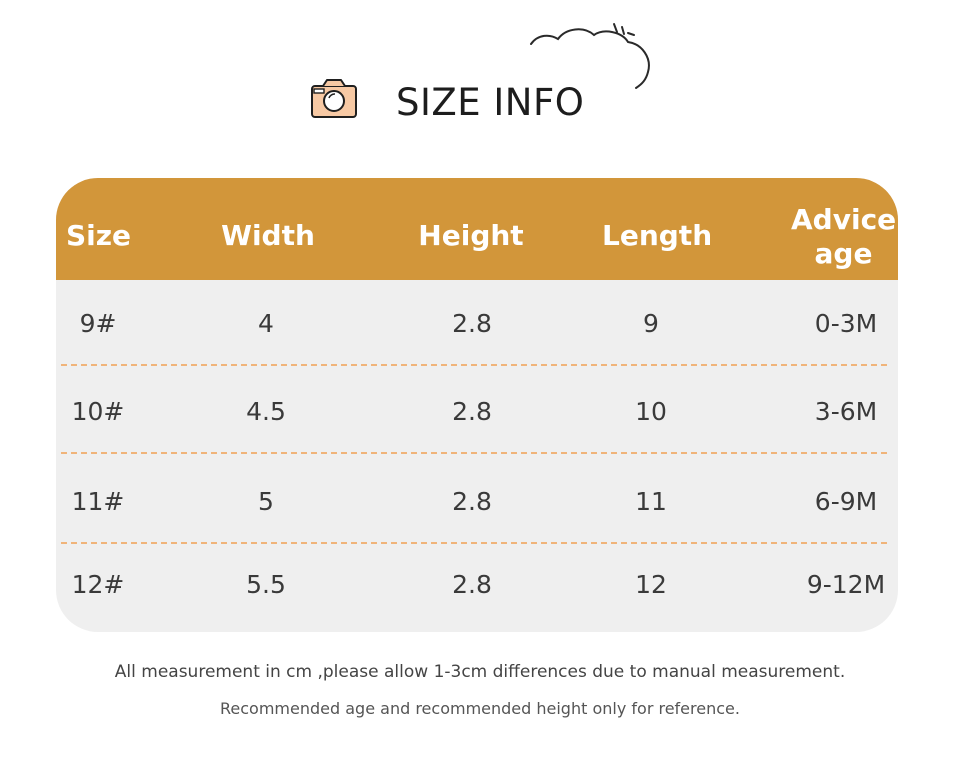 The height and width of the screenshot is (765, 960). I want to click on table-row: 12# 5.5 2.8 12 9-12M, so click(477, 588).